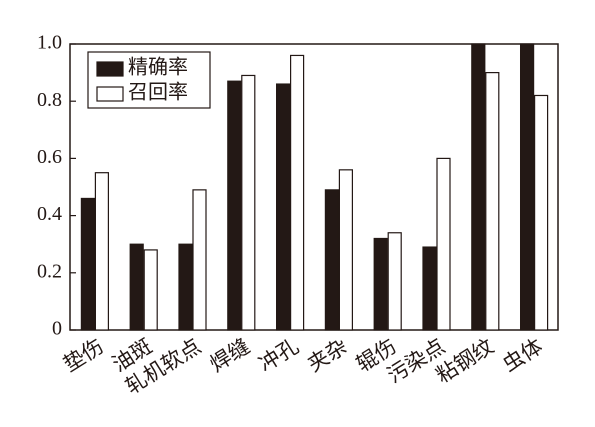 The image size is (595, 427). Describe the element at coordinates (49, 271) in the screenshot. I see `y-tick-label: 0.2` at that location.